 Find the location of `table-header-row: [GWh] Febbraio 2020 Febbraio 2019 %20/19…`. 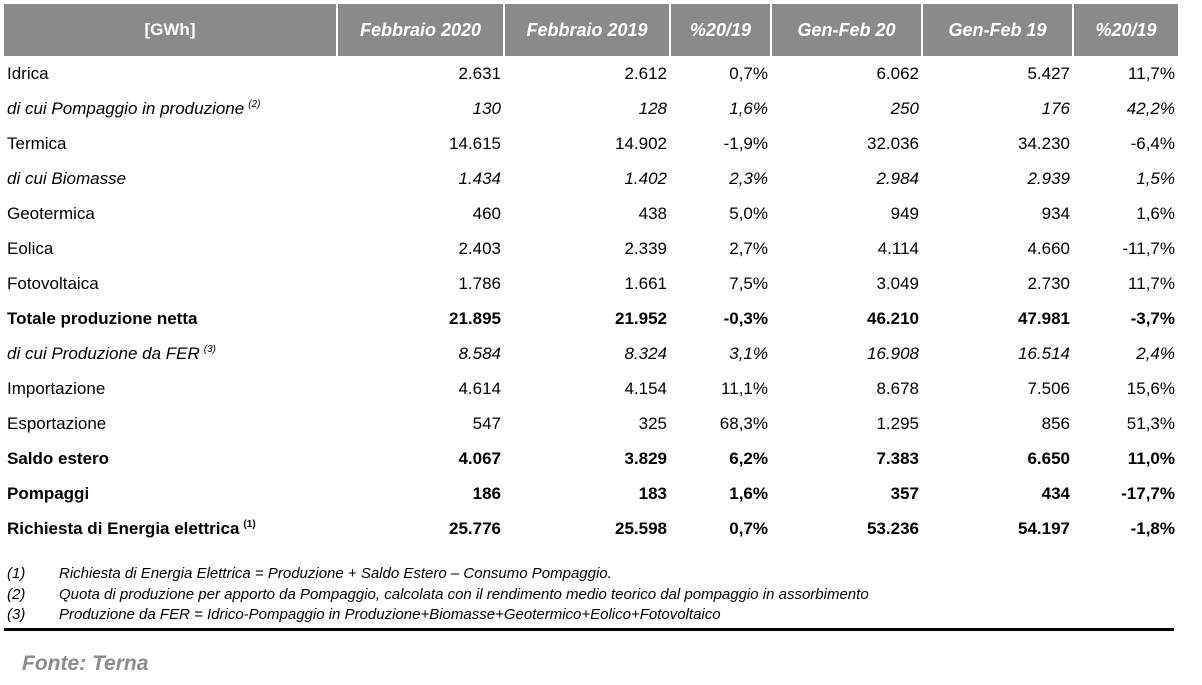

table-header-row: [GWh] Febbraio 2020 Febbraio 2019 %20/19… is located at coordinates (591, 30).